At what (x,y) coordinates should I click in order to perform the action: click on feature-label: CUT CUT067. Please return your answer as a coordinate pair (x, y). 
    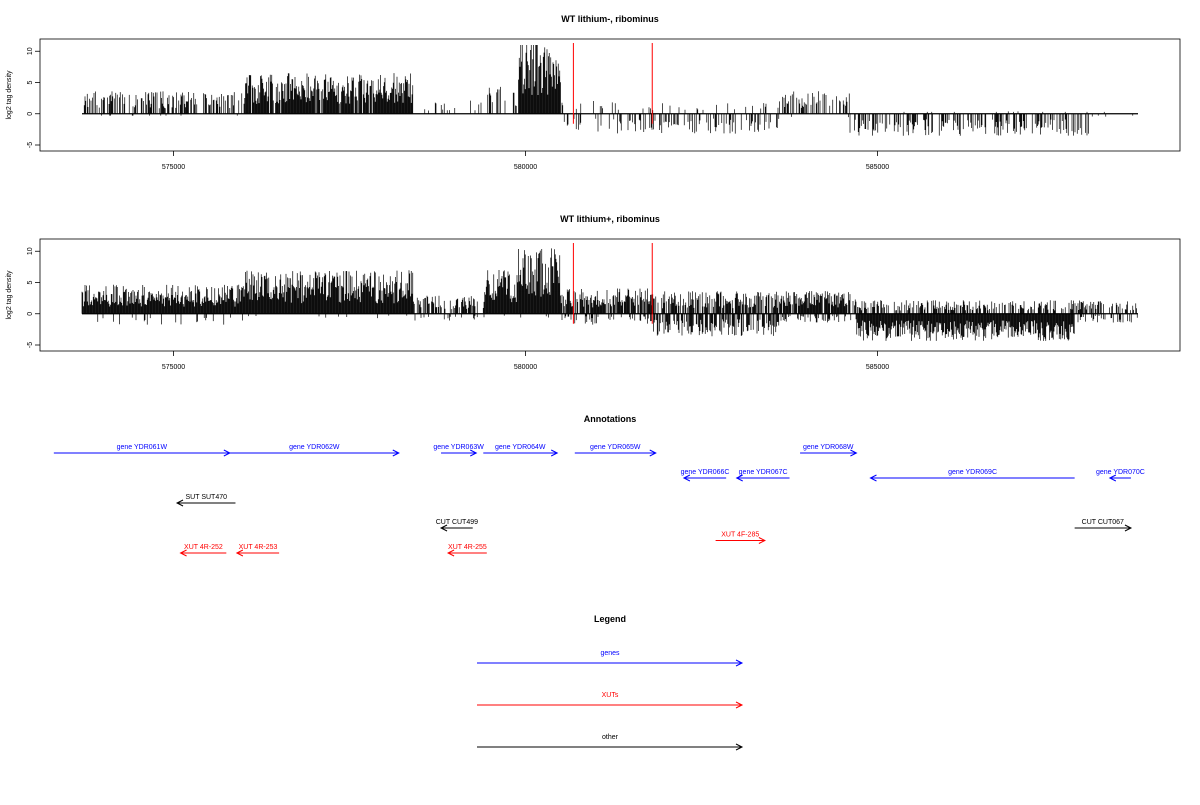
    Looking at the image, I should click on (1103, 522).